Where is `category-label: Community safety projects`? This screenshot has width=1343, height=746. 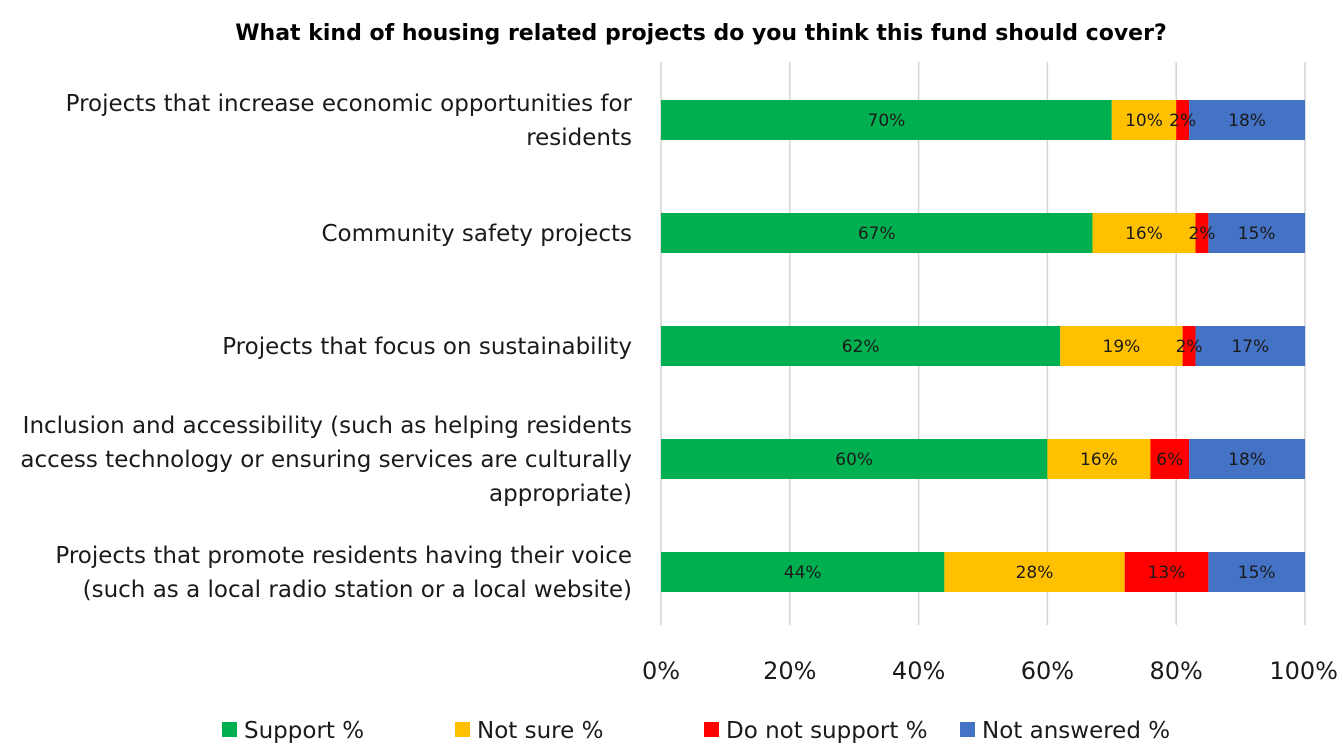
category-label: Community safety projects is located at coordinates (477, 234).